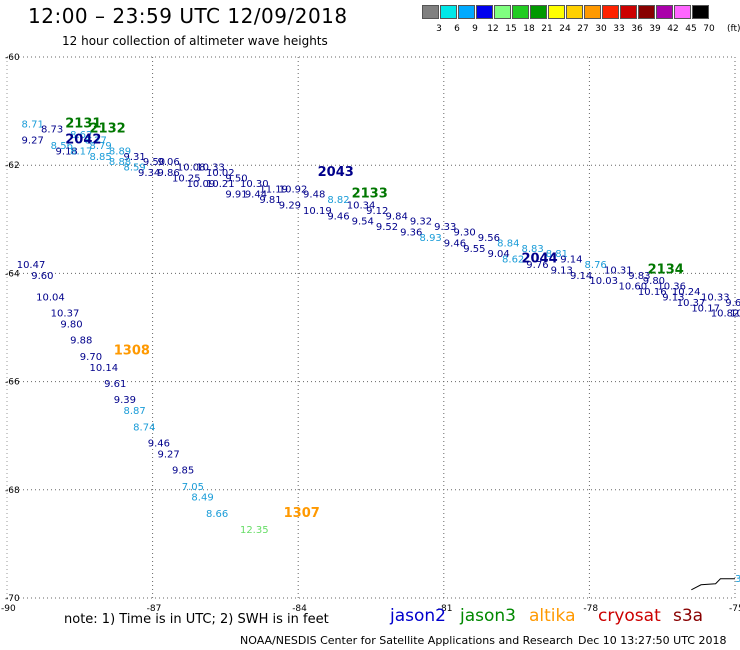 Image resolution: width=740 pixels, height=650 pixels. Describe the element at coordinates (188, 16) in the screenshot. I see `map-title: 12:00 – 23:59 UTC 12/09/2018` at that location.